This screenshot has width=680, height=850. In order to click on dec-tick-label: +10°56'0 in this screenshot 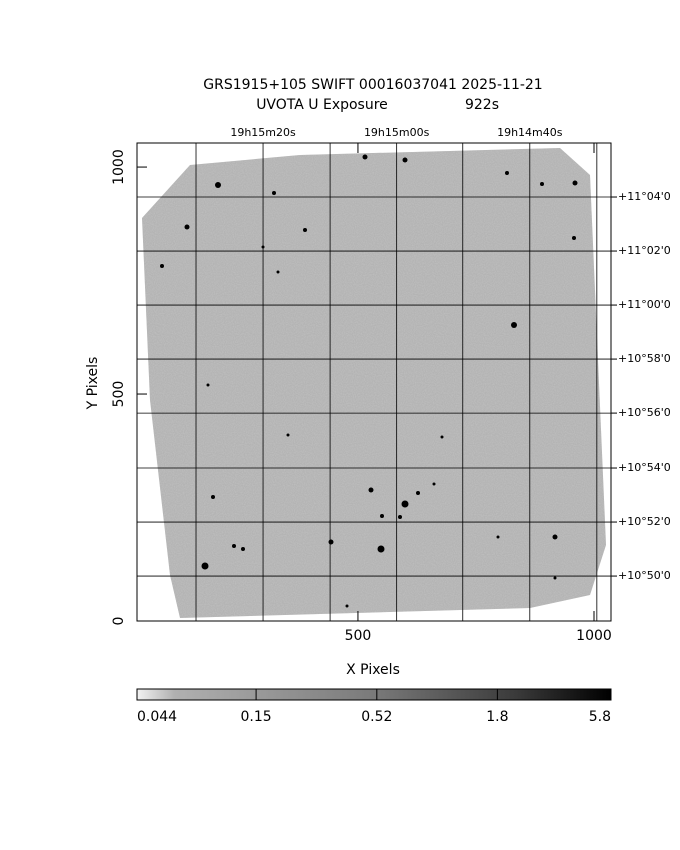, I will do `click(644, 412)`.